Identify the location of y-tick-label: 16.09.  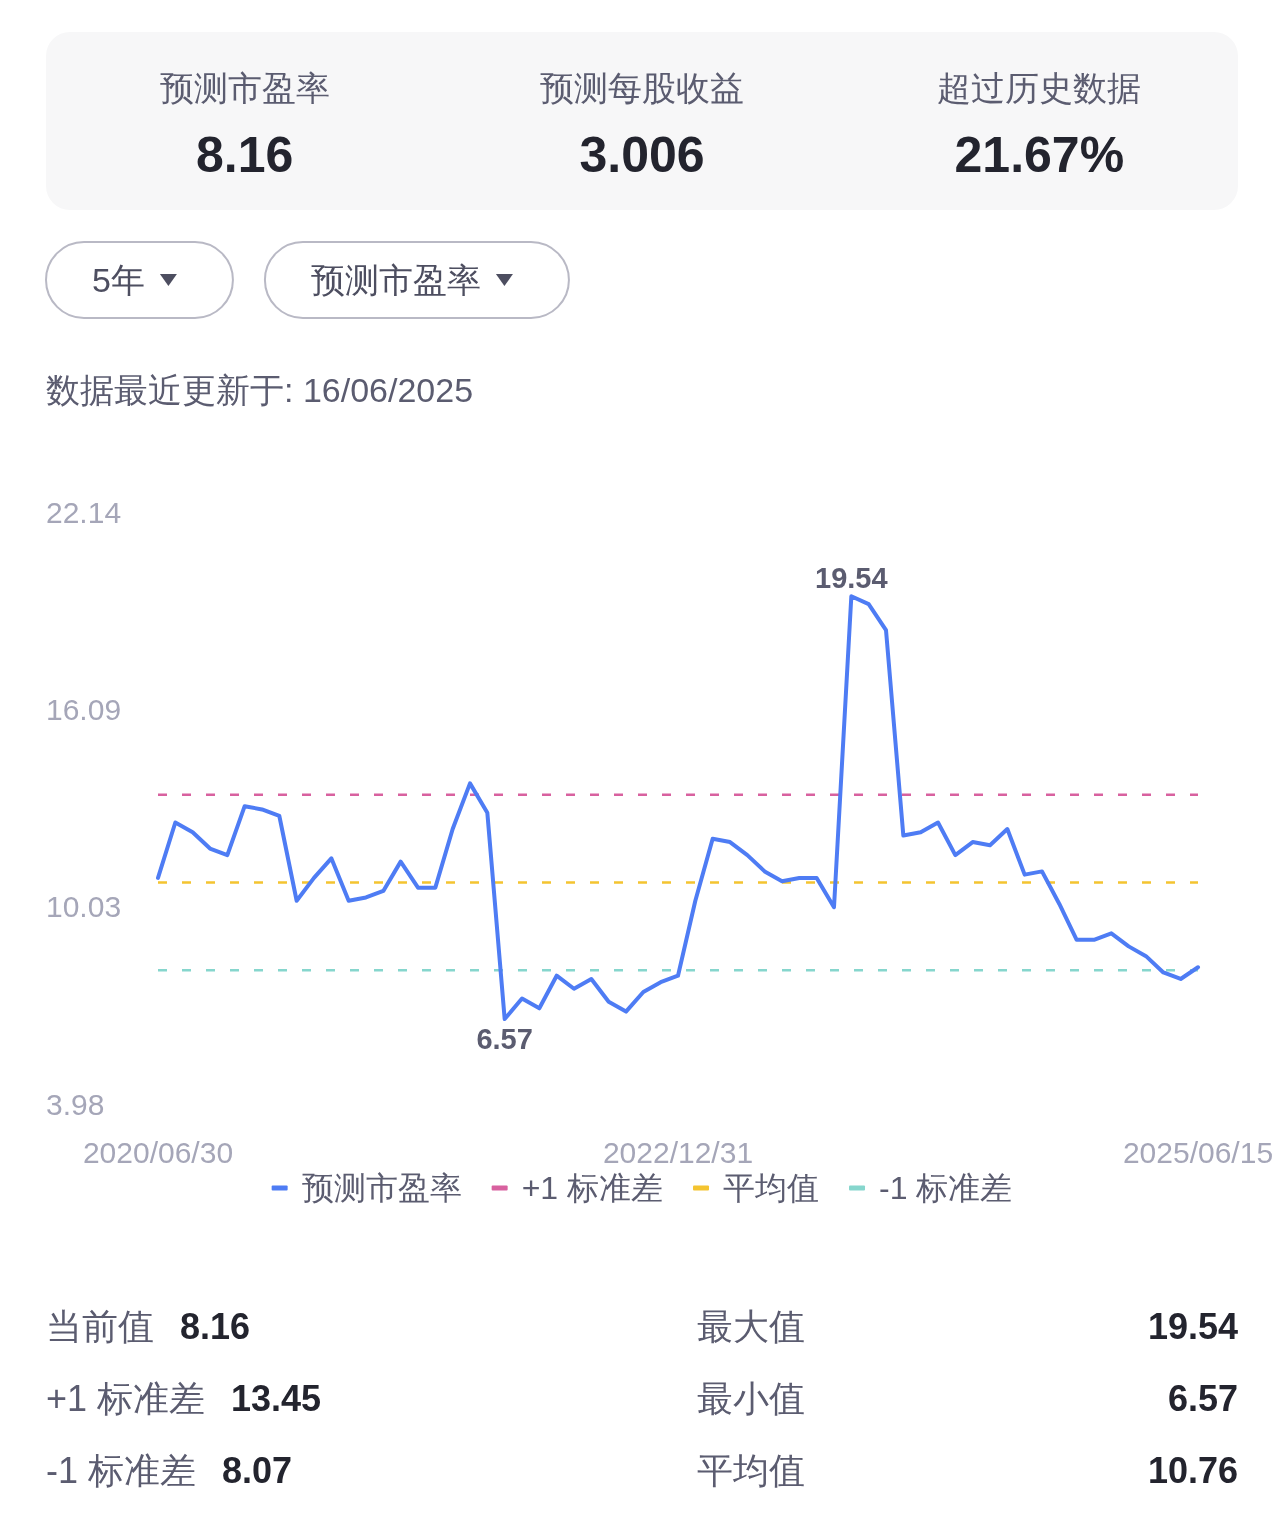
(84, 709).